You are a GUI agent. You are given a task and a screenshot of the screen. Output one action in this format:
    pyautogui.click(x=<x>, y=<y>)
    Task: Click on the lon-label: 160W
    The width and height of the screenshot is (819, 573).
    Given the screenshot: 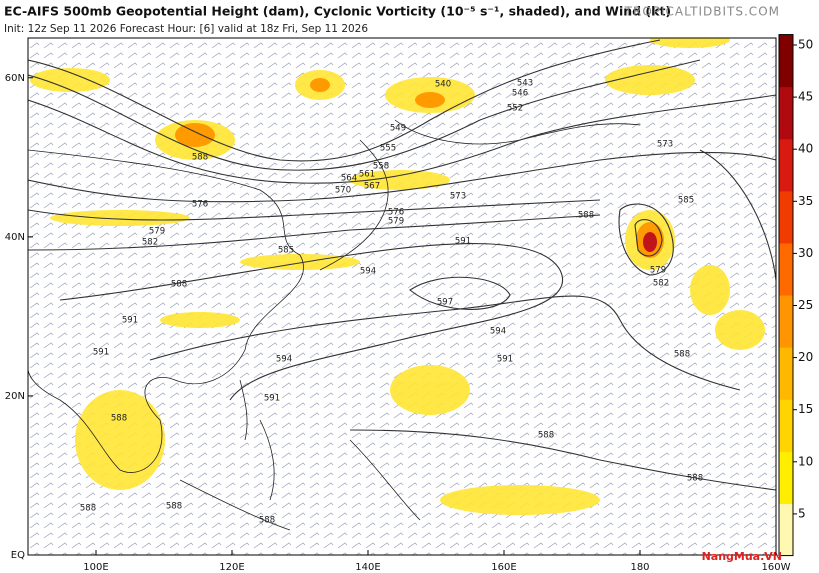 What is the action you would take?
    pyautogui.click(x=776, y=567)
    